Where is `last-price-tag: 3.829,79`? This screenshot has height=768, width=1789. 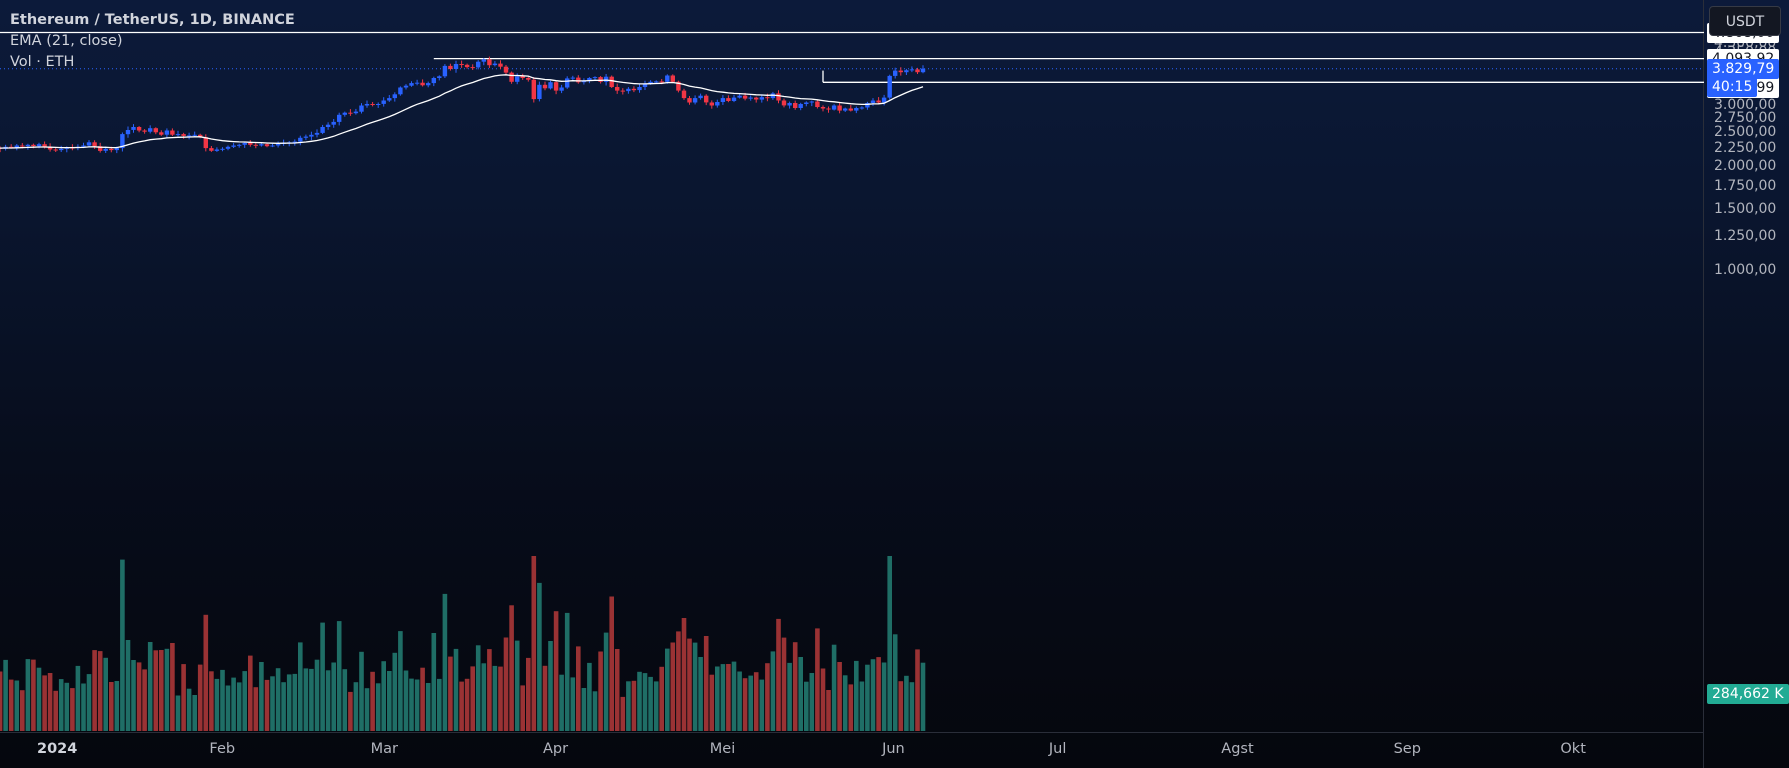
last-price-tag: 3.829,79 is located at coordinates (1743, 68).